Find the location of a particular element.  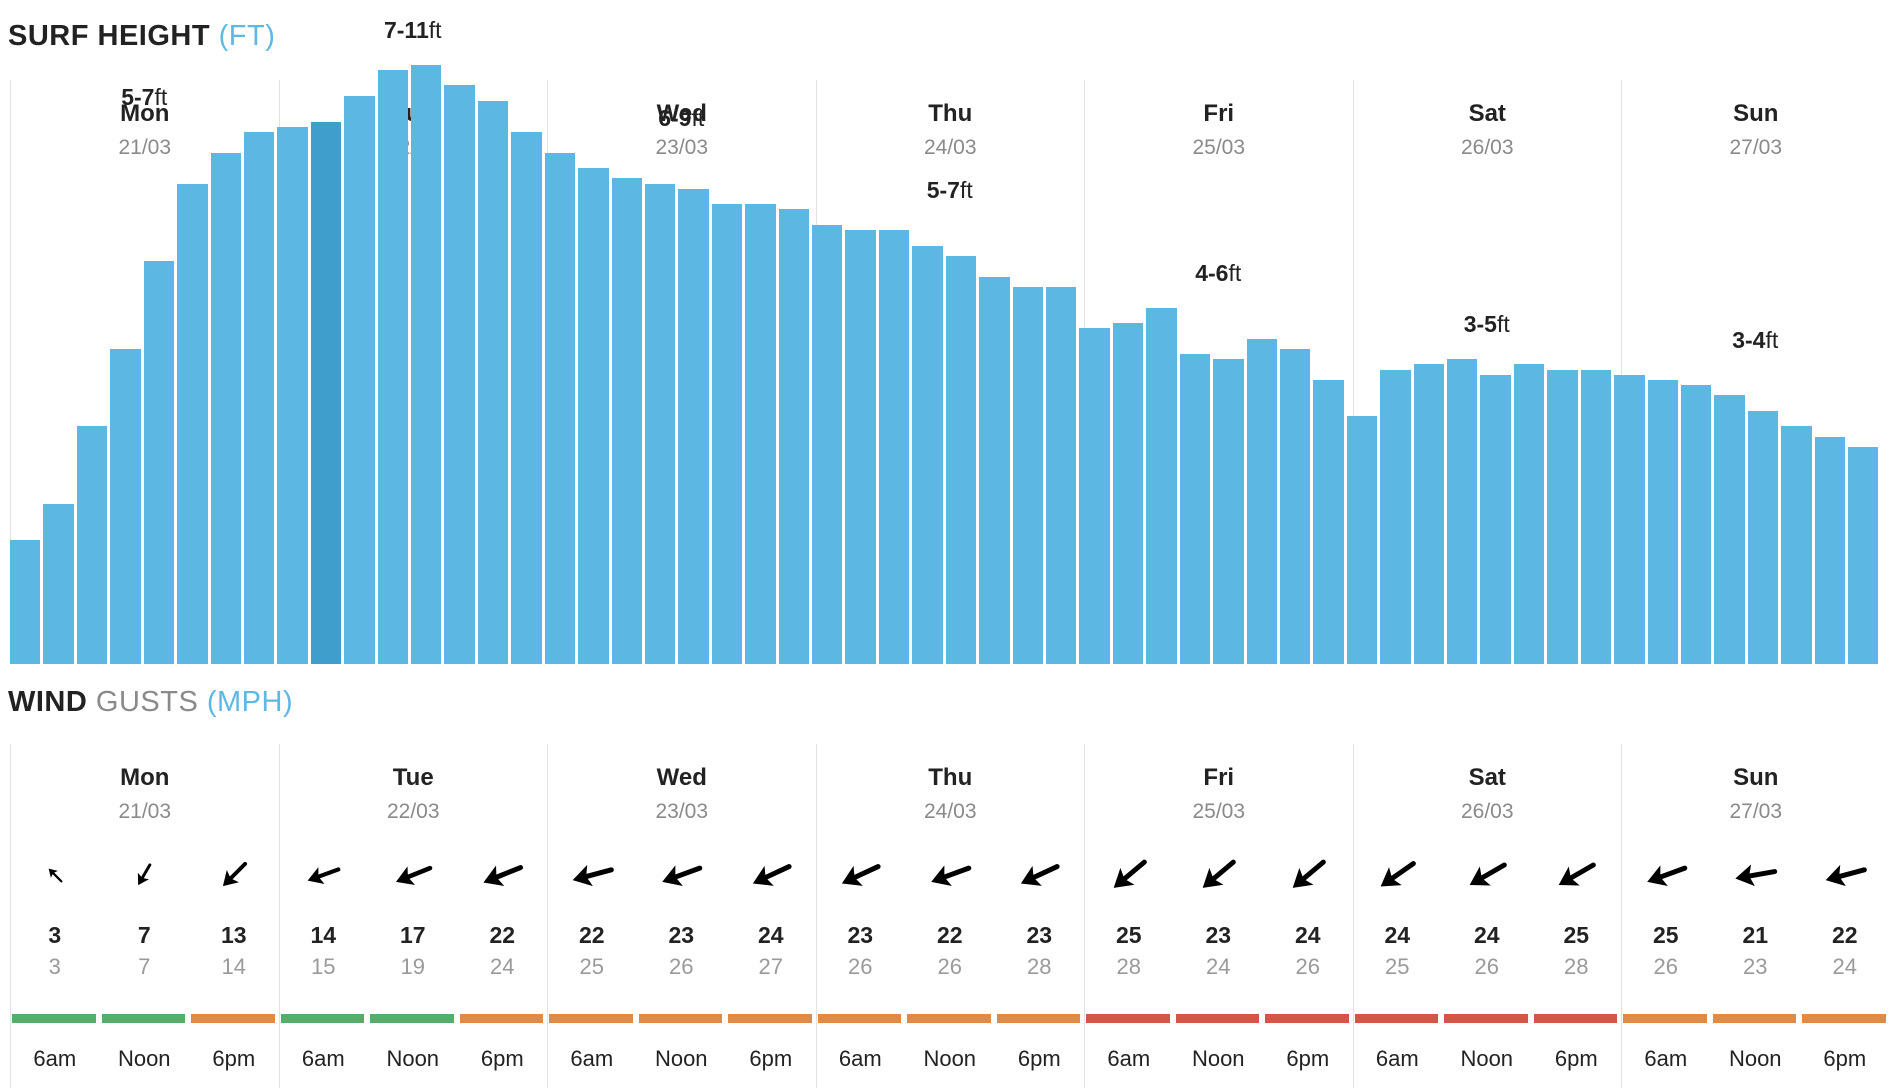

wind-gust: 15 is located at coordinates (323, 966).